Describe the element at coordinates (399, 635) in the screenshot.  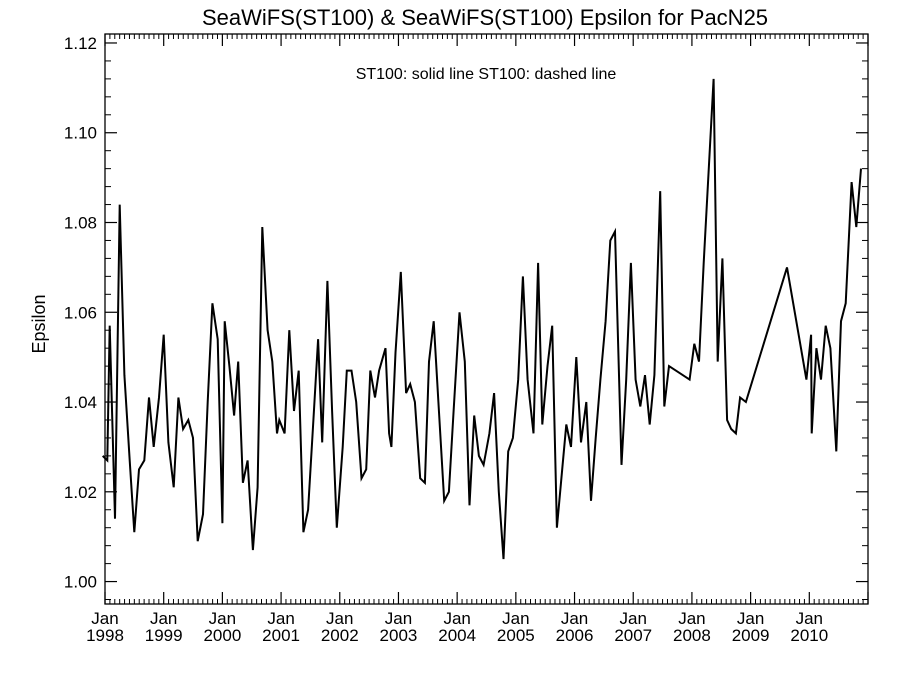
I see `x-tick-year-label: 2003` at that location.